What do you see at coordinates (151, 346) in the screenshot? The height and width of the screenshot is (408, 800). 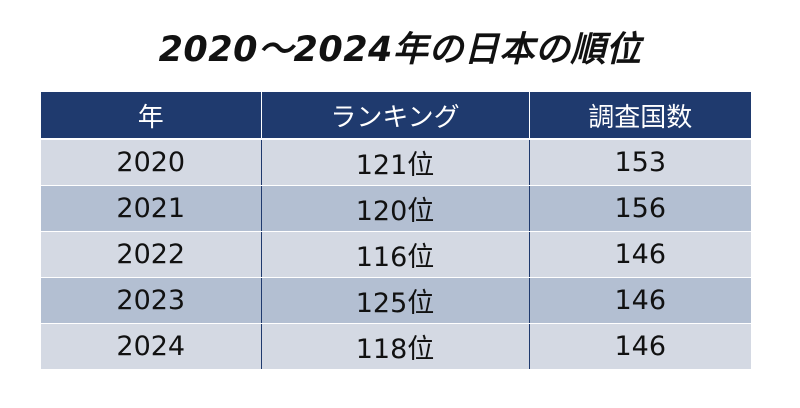 I see `cell-year: 2024` at bounding box center [151, 346].